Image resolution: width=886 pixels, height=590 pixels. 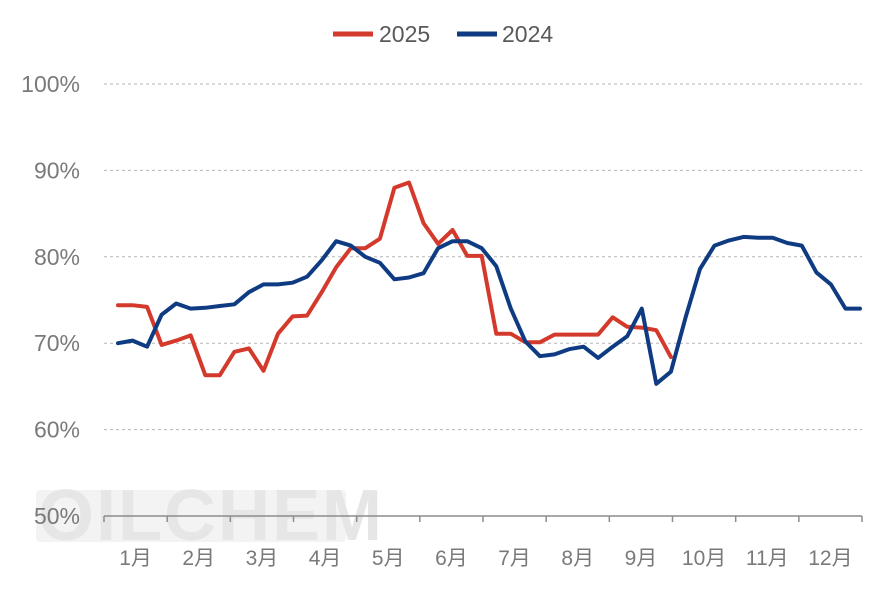 I want to click on x-tick-label: 4月, so click(x=325, y=558).